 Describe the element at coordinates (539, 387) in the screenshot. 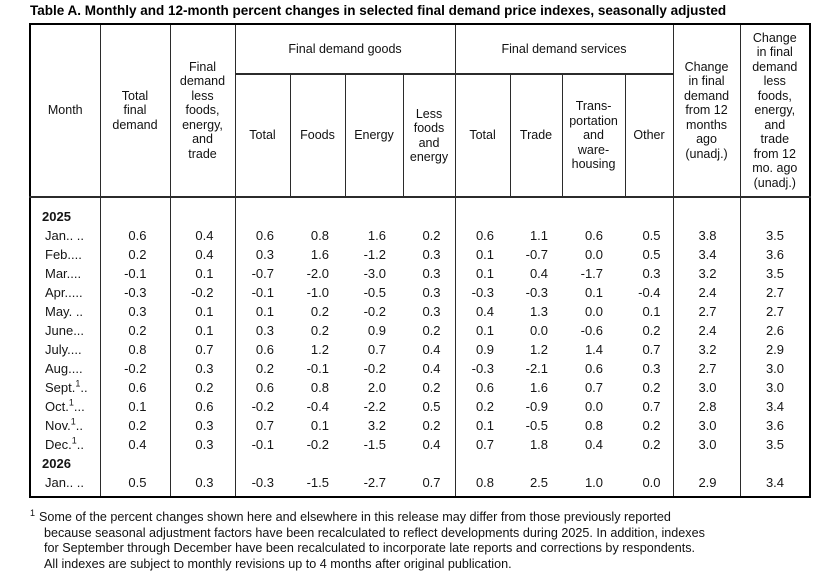

I see `value-cell: 1.6` at that location.